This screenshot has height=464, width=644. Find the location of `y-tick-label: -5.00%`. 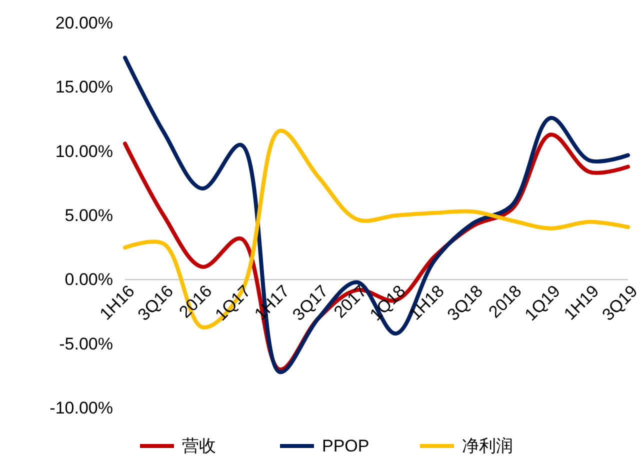

y-tick-label: -5.00% is located at coordinates (86, 344).